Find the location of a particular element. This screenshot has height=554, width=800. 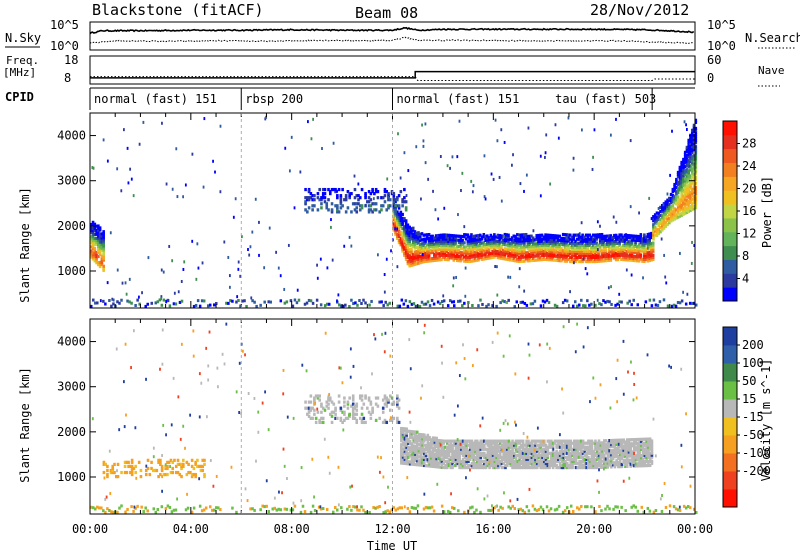

cpid-segment-label-2: normal (fast) 151 is located at coordinates (458, 99).